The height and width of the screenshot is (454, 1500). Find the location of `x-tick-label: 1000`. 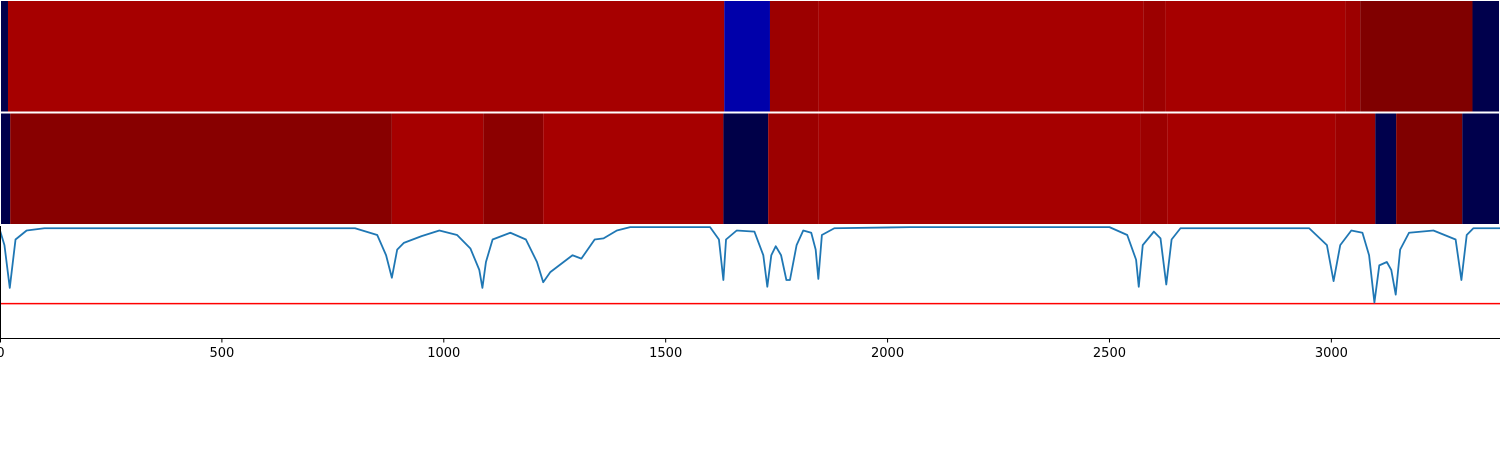

x-tick-label: 1000 is located at coordinates (443, 353).